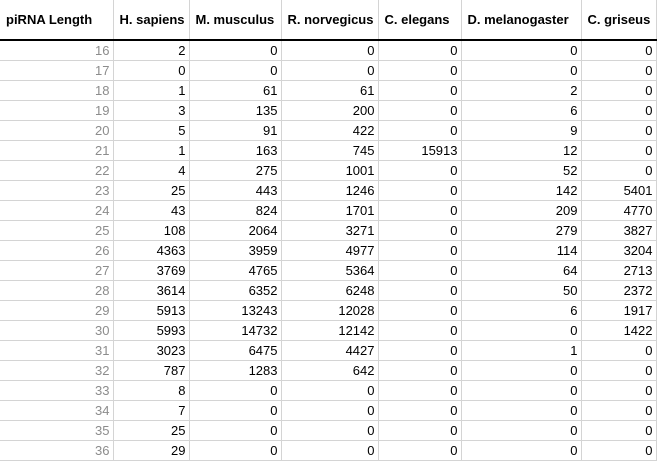  I want to click on cell-length: 32, so click(57, 370).